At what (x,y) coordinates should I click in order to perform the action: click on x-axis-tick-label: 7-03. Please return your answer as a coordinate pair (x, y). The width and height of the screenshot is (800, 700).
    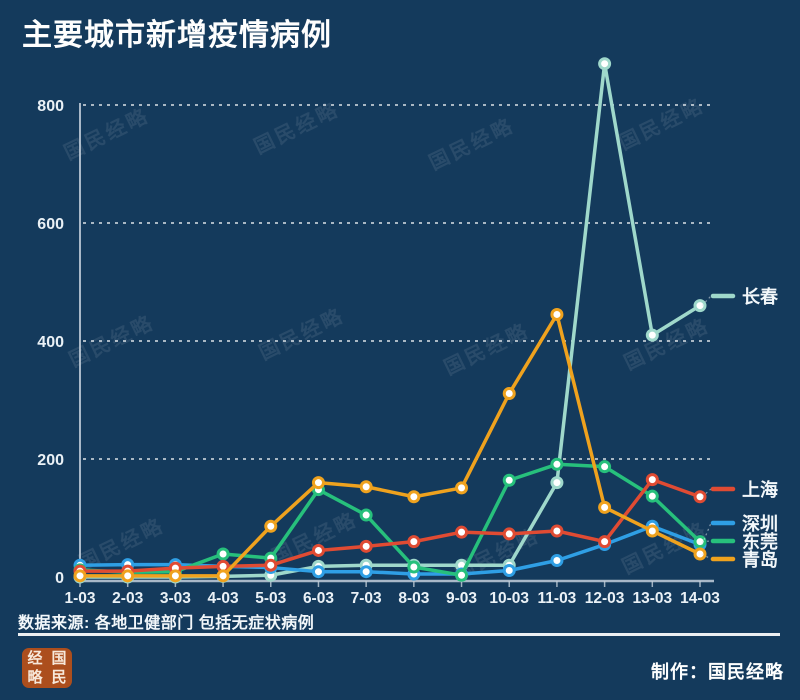
    Looking at the image, I should click on (366, 598).